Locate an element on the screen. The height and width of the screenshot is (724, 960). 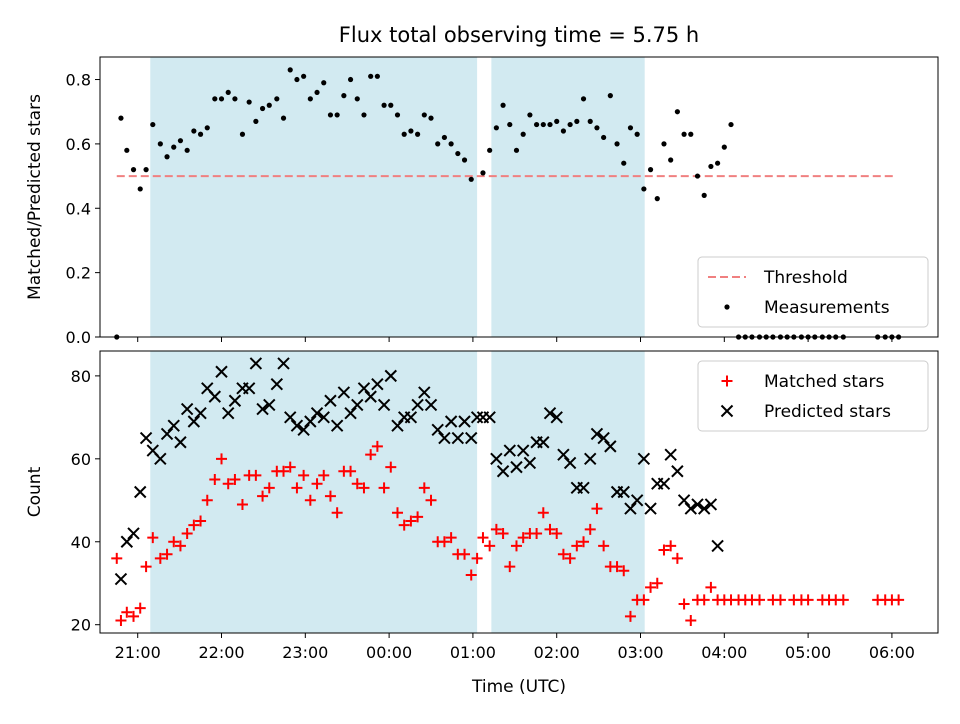
x-axis-label: Time (UTC) is located at coordinates (518, 687).